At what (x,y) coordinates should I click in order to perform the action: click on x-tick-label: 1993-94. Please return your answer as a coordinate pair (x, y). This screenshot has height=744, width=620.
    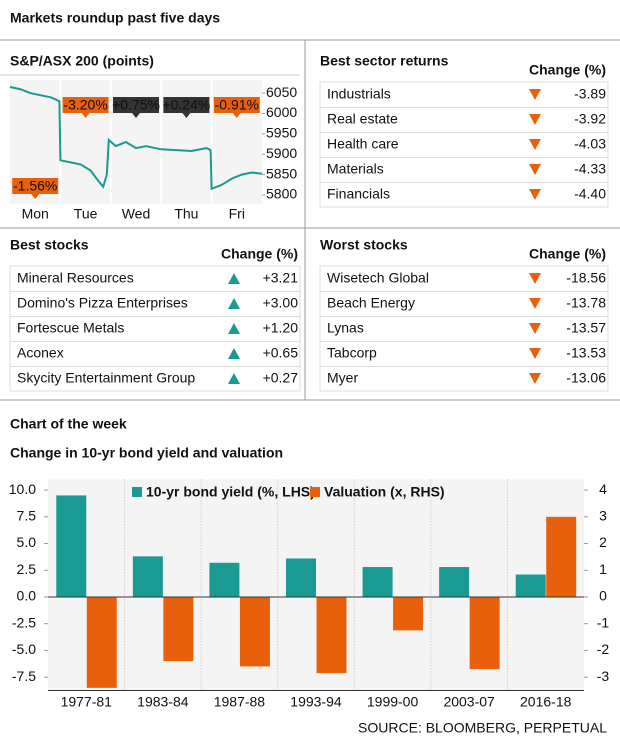
    Looking at the image, I should click on (316, 702).